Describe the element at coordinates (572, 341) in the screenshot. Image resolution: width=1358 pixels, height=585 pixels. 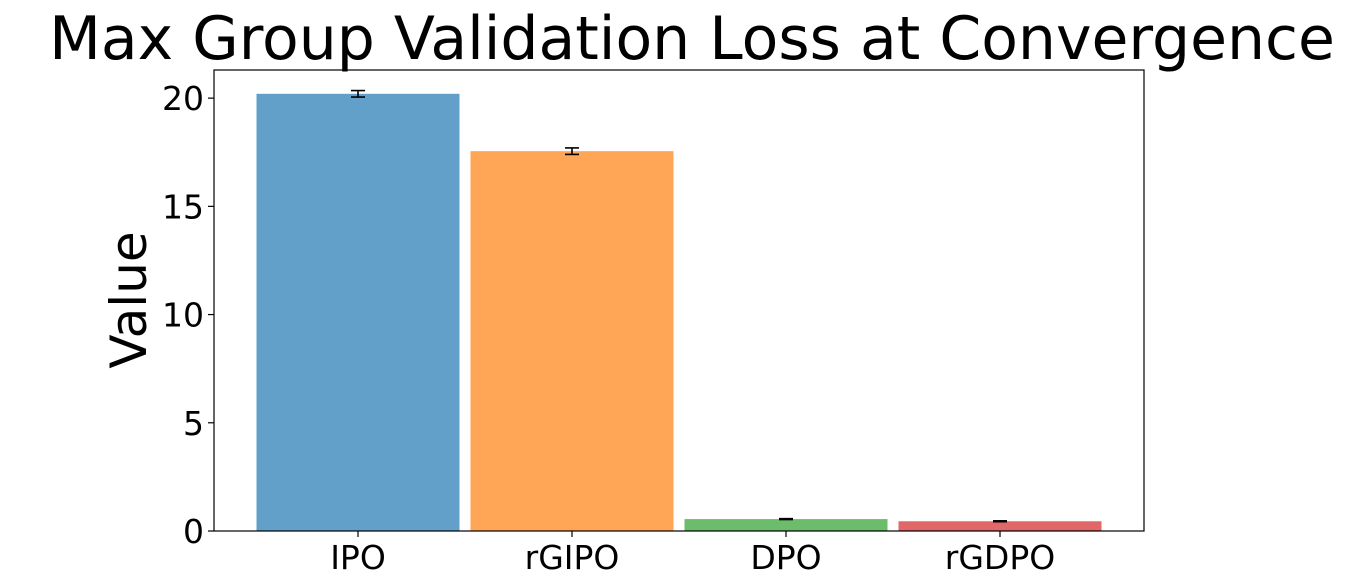
I see `bar-rgipo` at that location.